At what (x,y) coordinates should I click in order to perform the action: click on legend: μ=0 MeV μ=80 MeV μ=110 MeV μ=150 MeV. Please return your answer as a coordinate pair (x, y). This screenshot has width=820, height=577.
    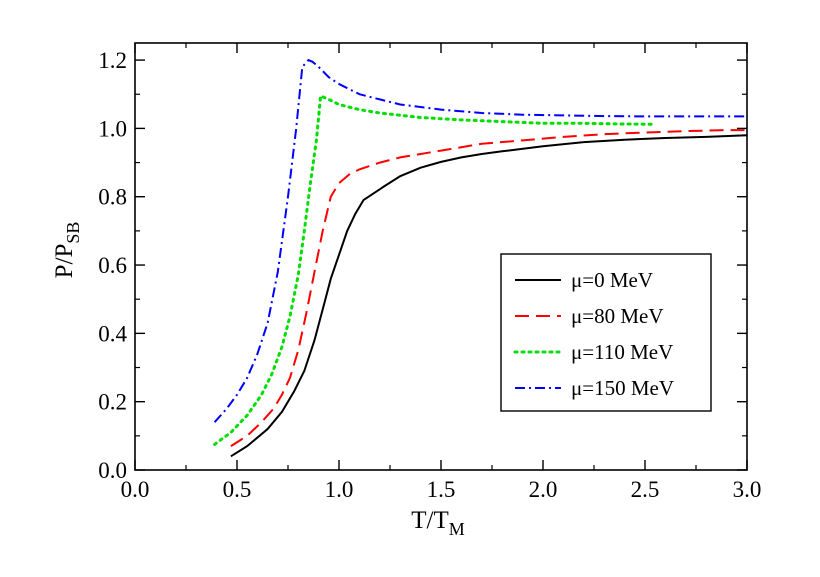
    Looking at the image, I should click on (606, 332).